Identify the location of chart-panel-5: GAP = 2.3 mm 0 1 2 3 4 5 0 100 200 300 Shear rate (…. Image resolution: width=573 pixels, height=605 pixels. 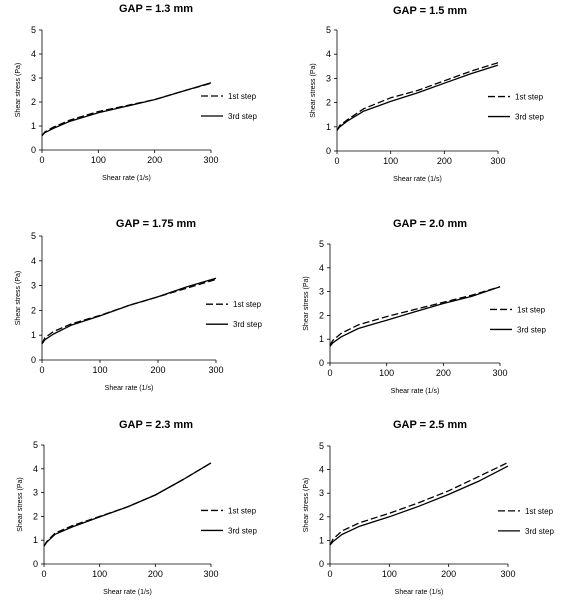
(137, 507).